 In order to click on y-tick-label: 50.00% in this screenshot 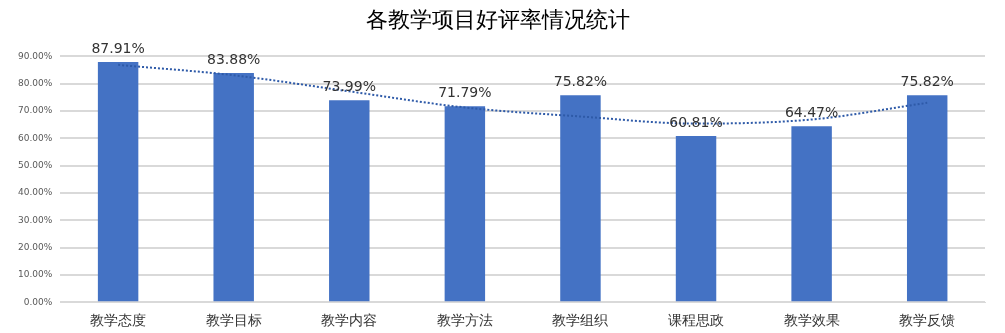, I will do `click(35, 164)`.